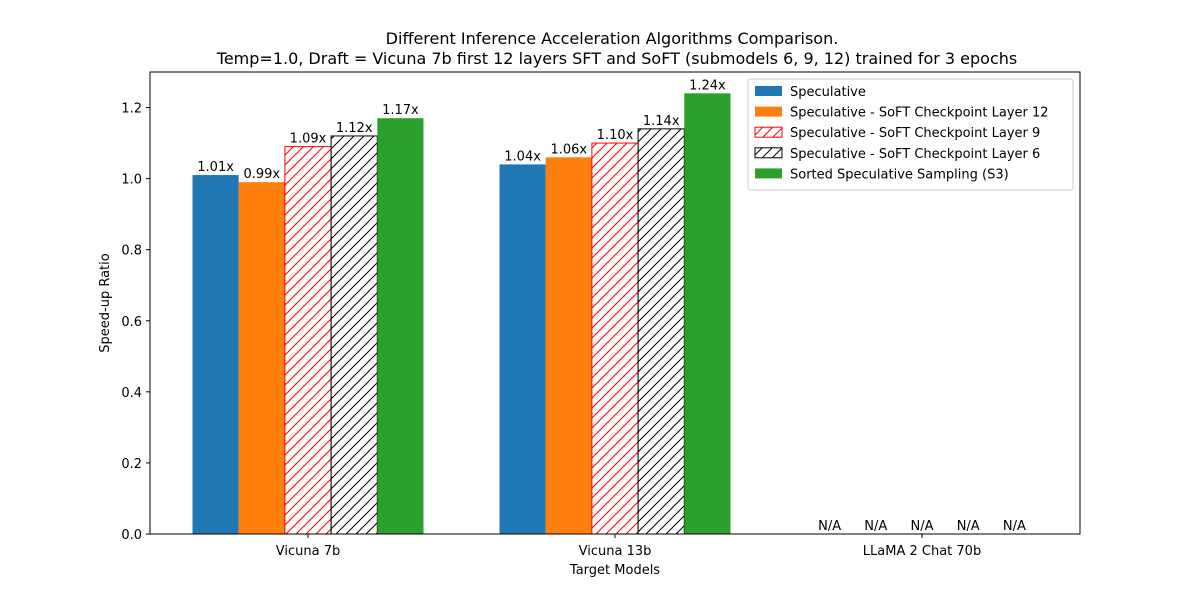 The width and height of the screenshot is (1200, 600). What do you see at coordinates (354, 128) in the screenshot?
I see `bar-label: 1.12x` at bounding box center [354, 128].